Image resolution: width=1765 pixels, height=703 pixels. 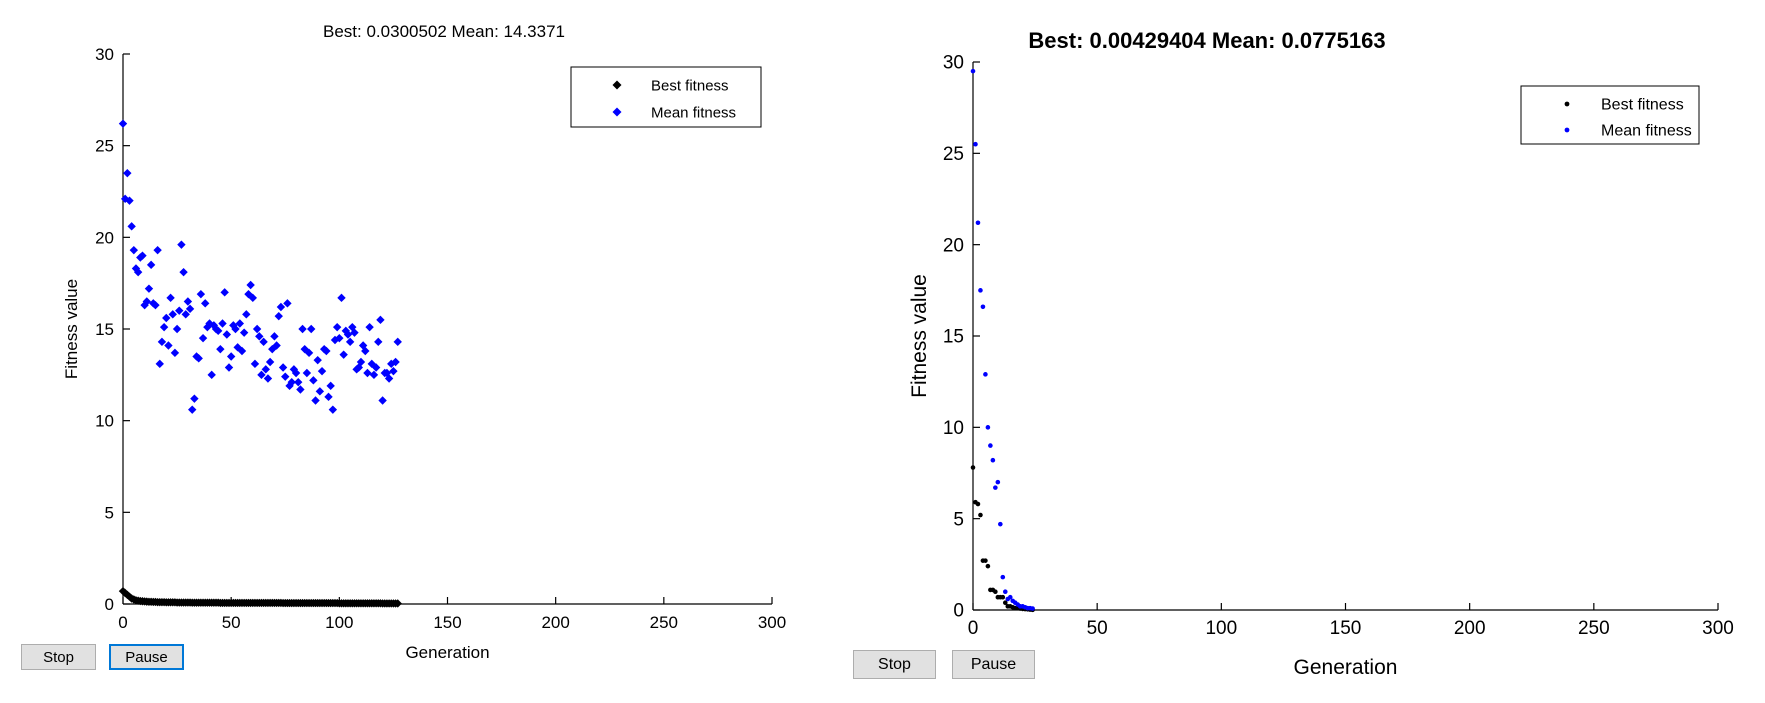 What do you see at coordinates (1646, 131) in the screenshot?
I see `legend-label: Mean fitness` at bounding box center [1646, 131].